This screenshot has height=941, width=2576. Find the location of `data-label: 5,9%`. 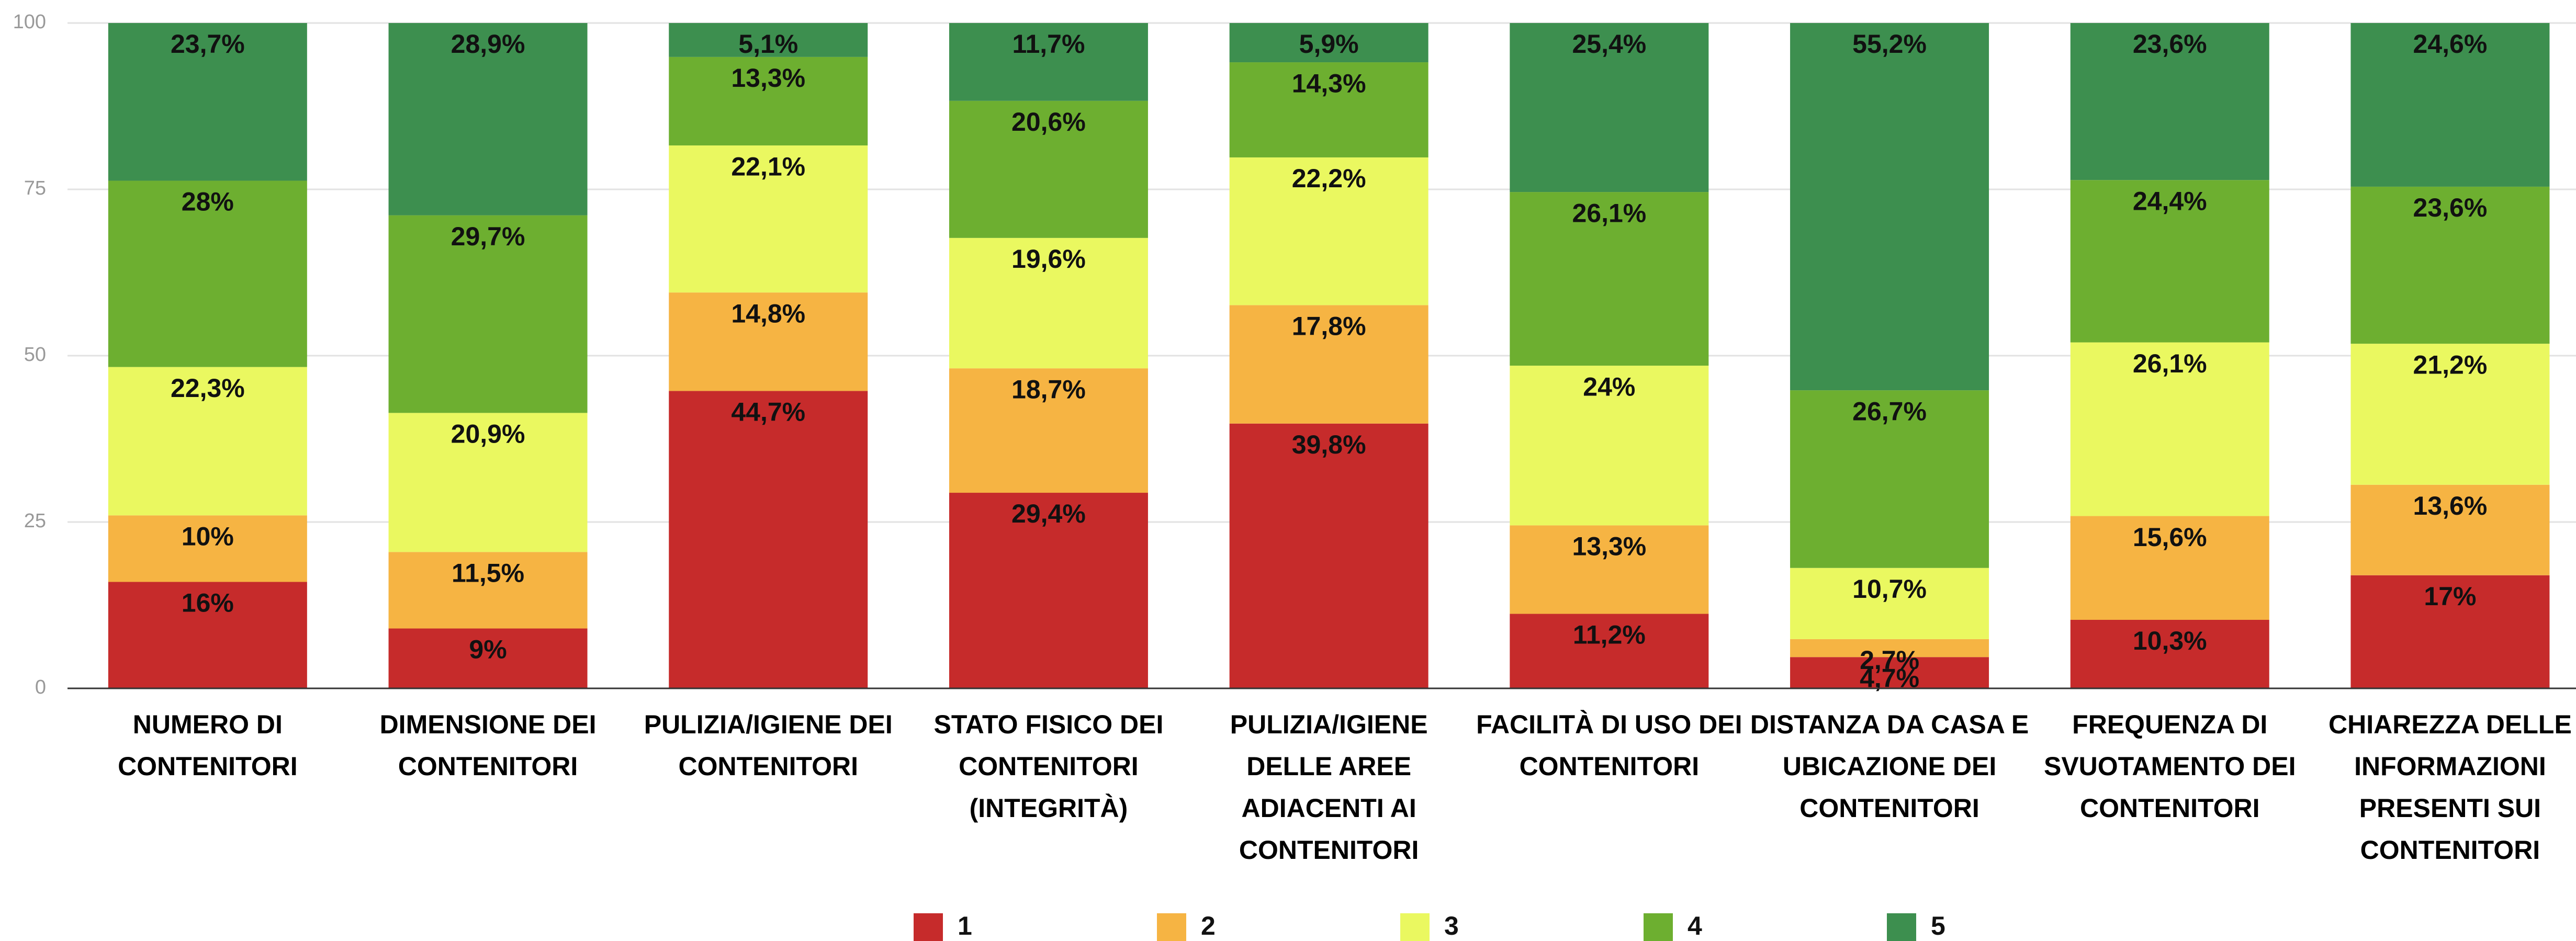

data-label: 5,9% is located at coordinates (1329, 44).